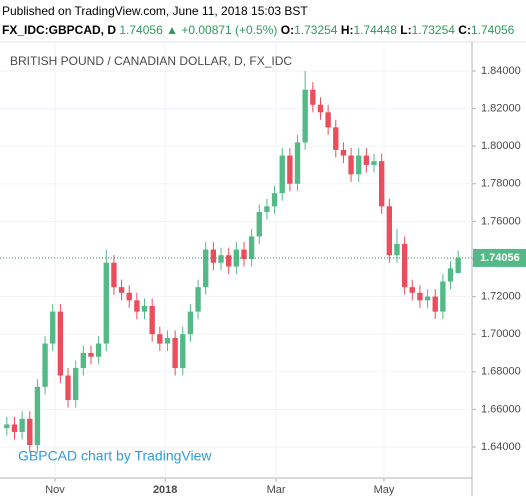  I want to click on last-price-label: 1.74056, so click(500, 258).